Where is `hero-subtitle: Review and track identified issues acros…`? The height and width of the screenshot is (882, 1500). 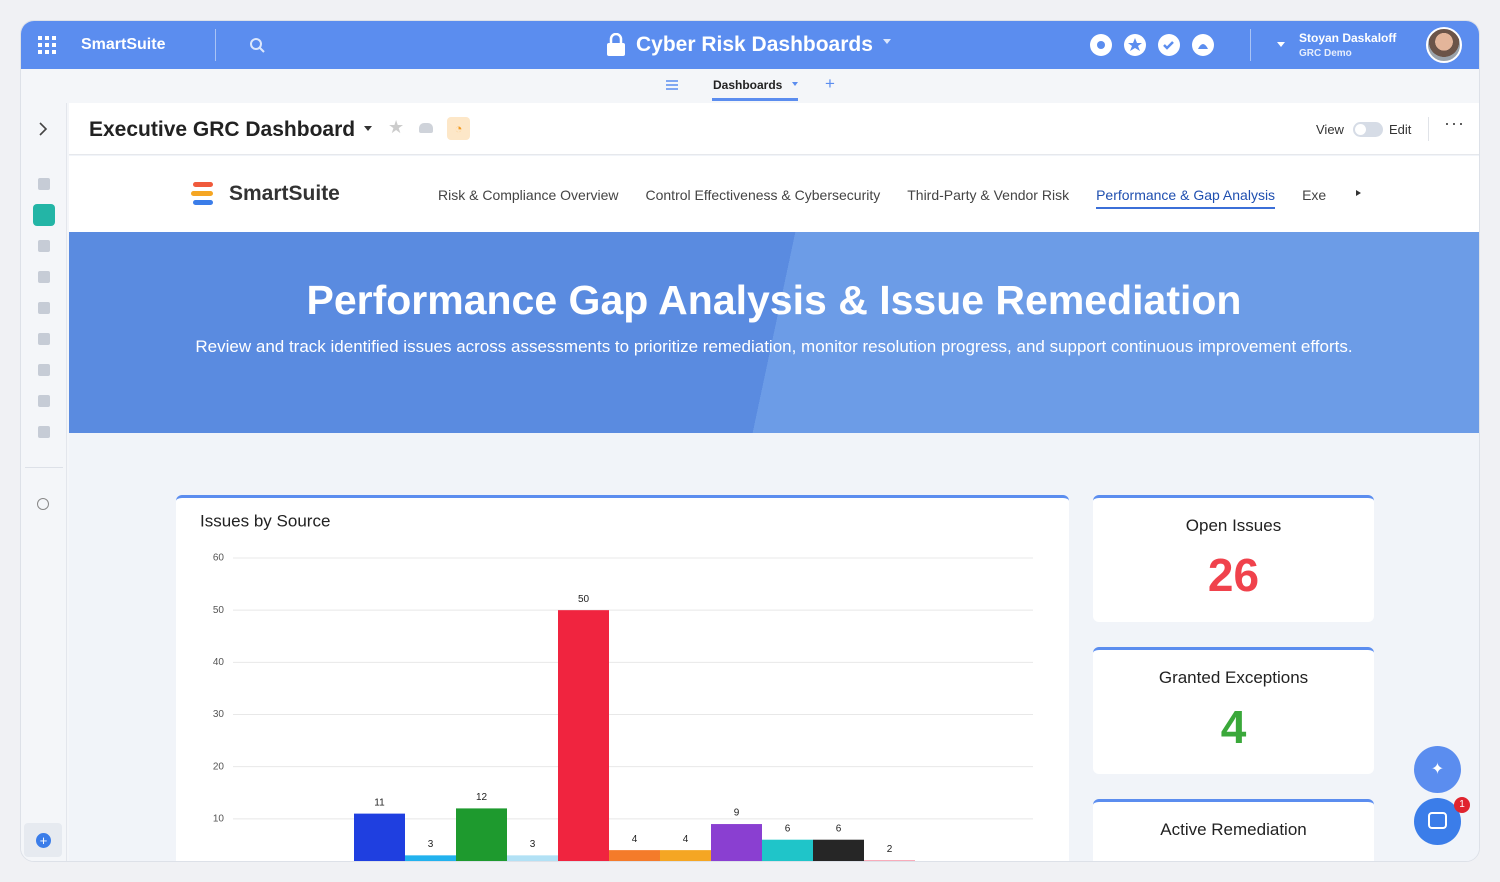 hero-subtitle: Review and track identified issues acros… is located at coordinates (774, 346).